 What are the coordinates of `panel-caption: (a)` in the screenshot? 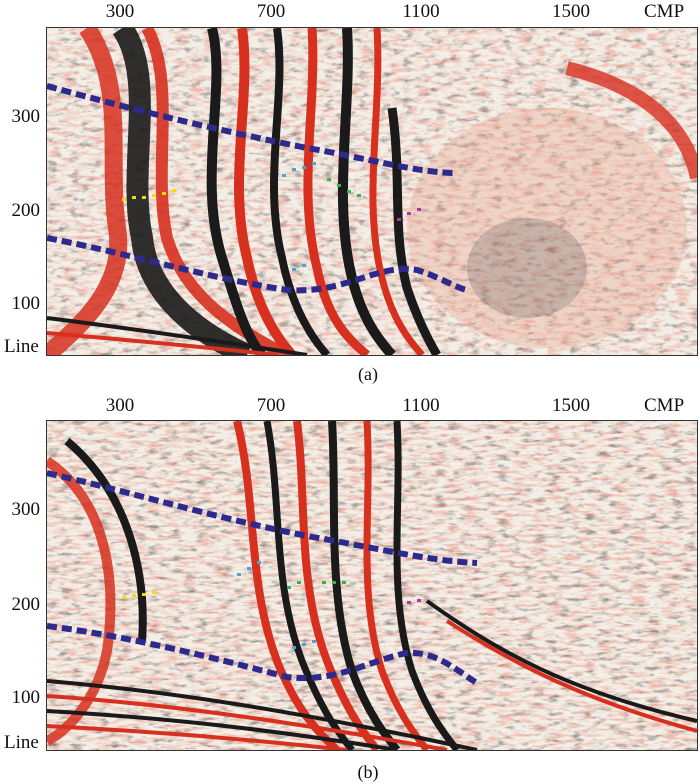 It's located at (368, 374).